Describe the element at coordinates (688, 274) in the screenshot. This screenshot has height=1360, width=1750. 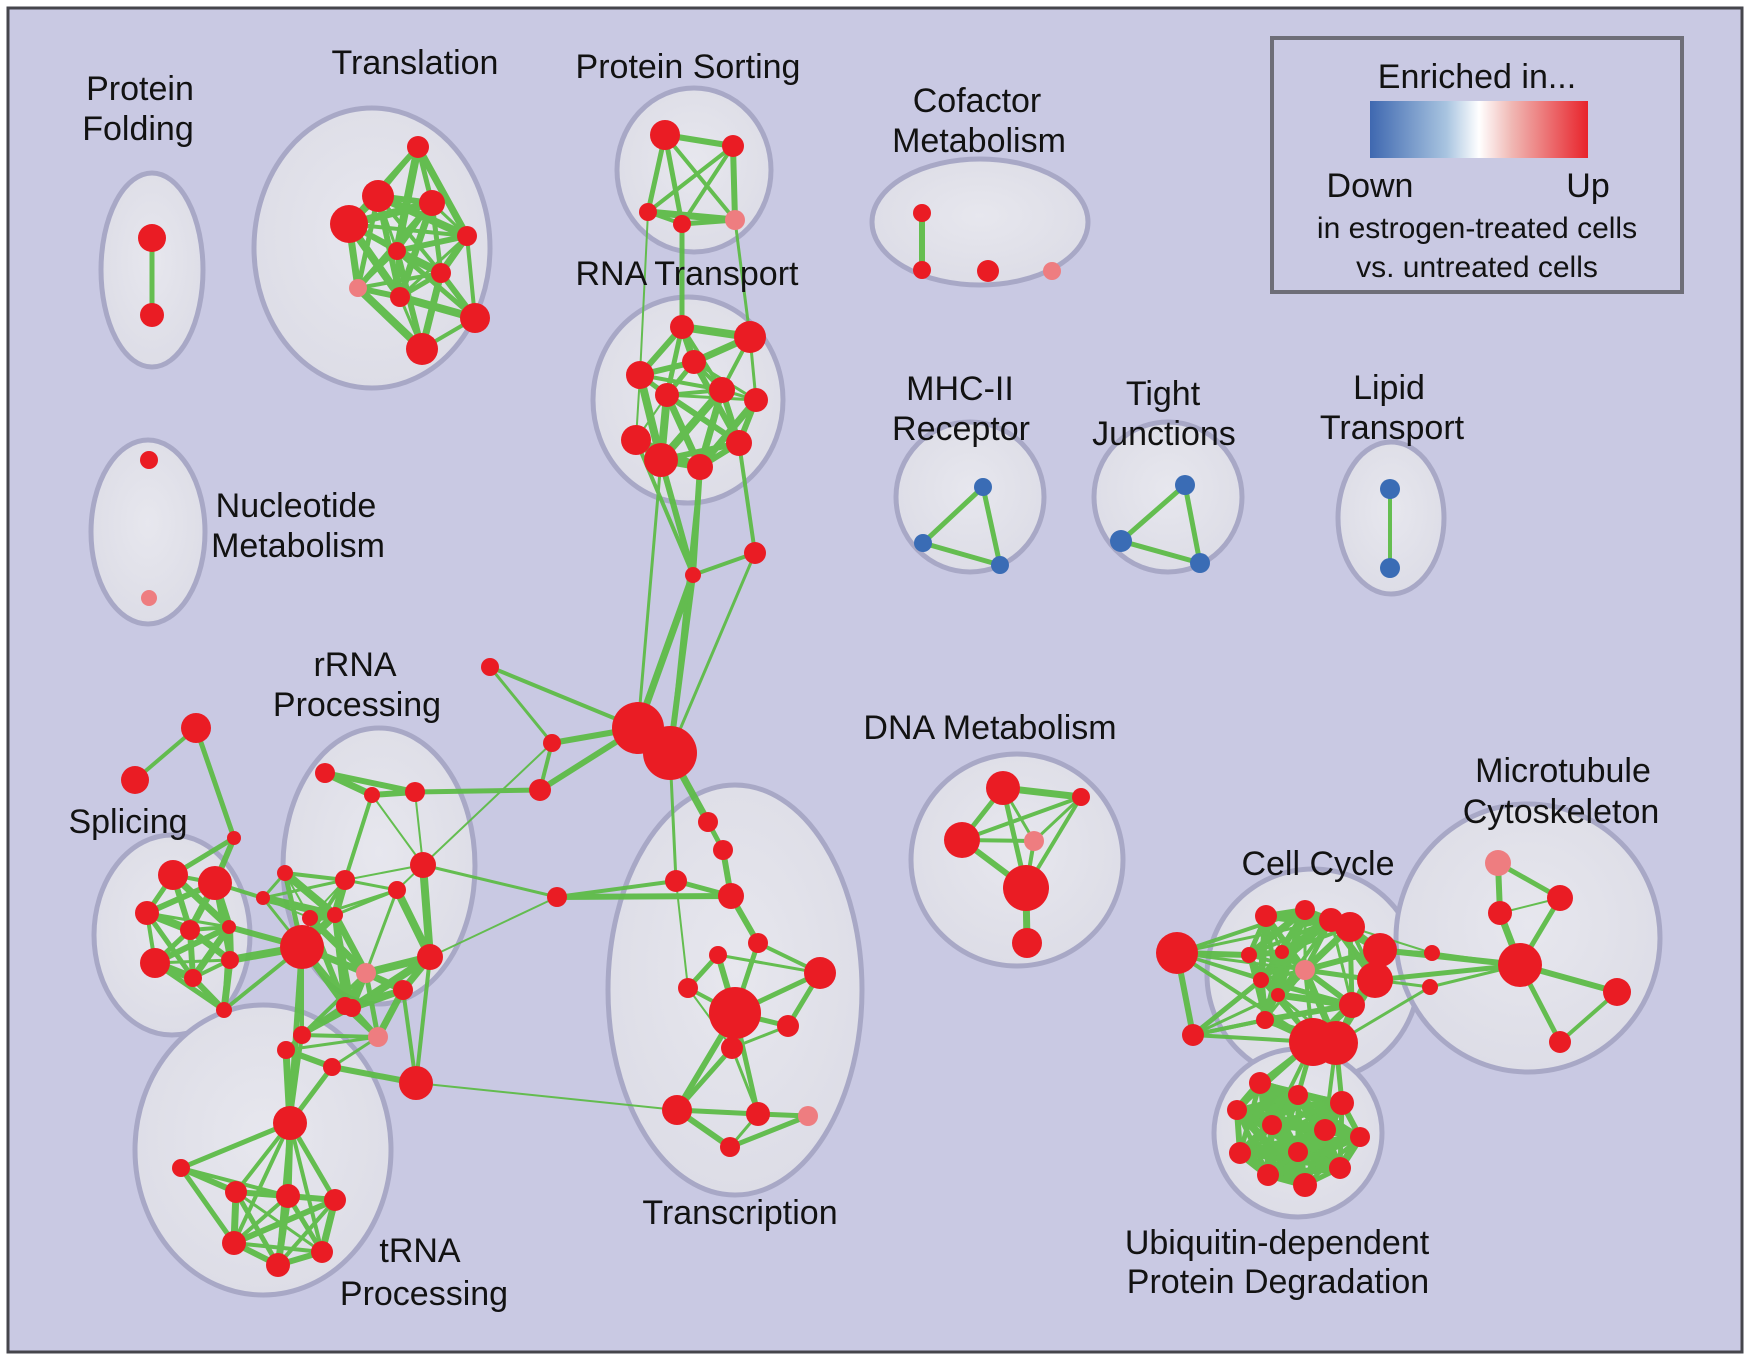
I see `cluster-label: RNA Transport` at that location.